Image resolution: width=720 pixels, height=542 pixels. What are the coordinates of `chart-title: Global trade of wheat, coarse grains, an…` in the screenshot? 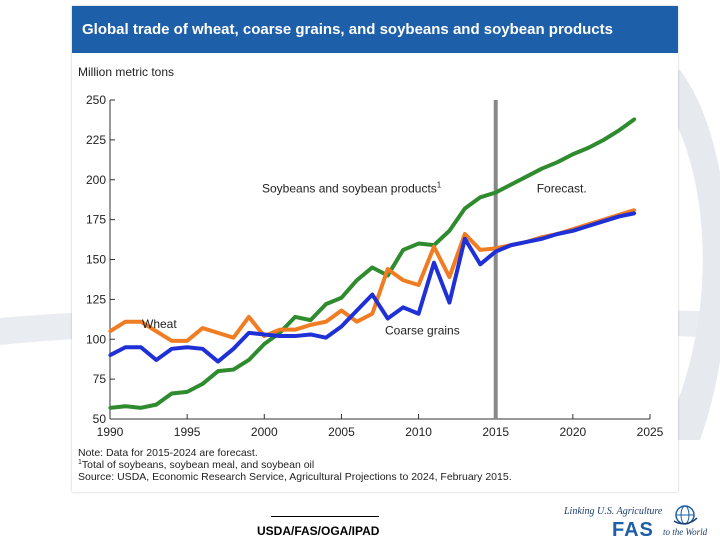 It's located at (375, 29).